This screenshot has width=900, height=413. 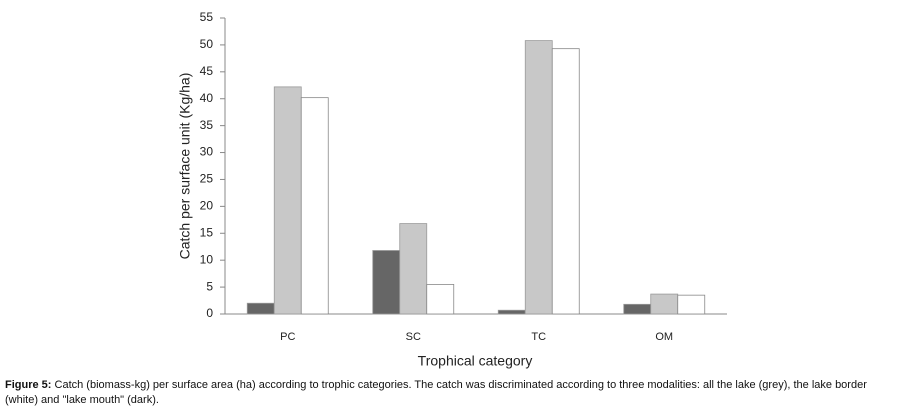 What do you see at coordinates (207, 17) in the screenshot?
I see `y-tick-label: 55` at bounding box center [207, 17].